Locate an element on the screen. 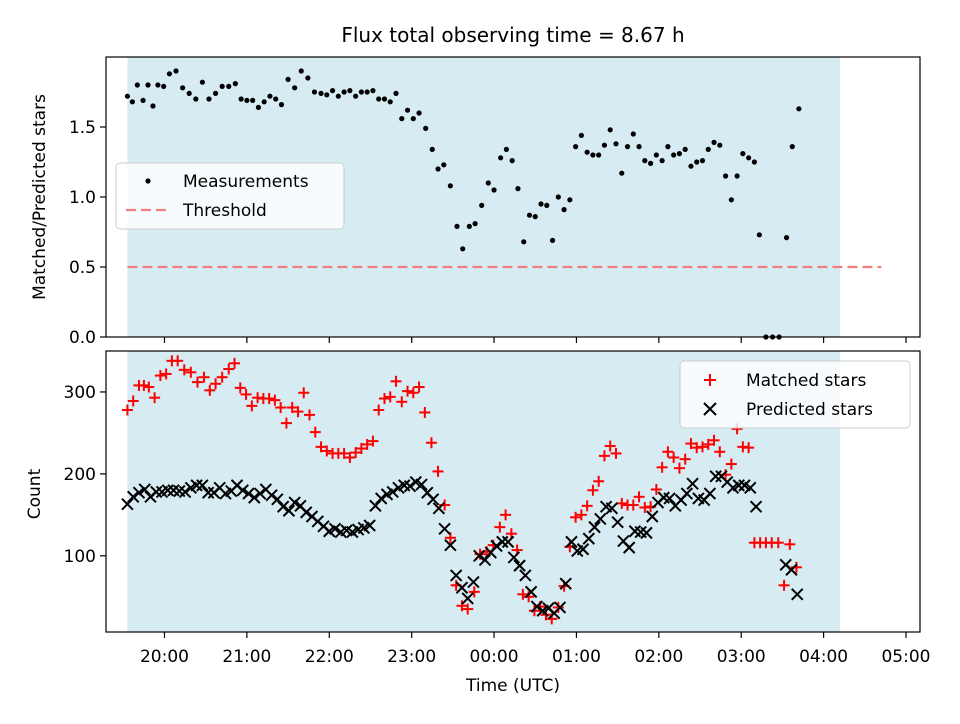  x-tick-label: 22:00 is located at coordinates (329, 657).